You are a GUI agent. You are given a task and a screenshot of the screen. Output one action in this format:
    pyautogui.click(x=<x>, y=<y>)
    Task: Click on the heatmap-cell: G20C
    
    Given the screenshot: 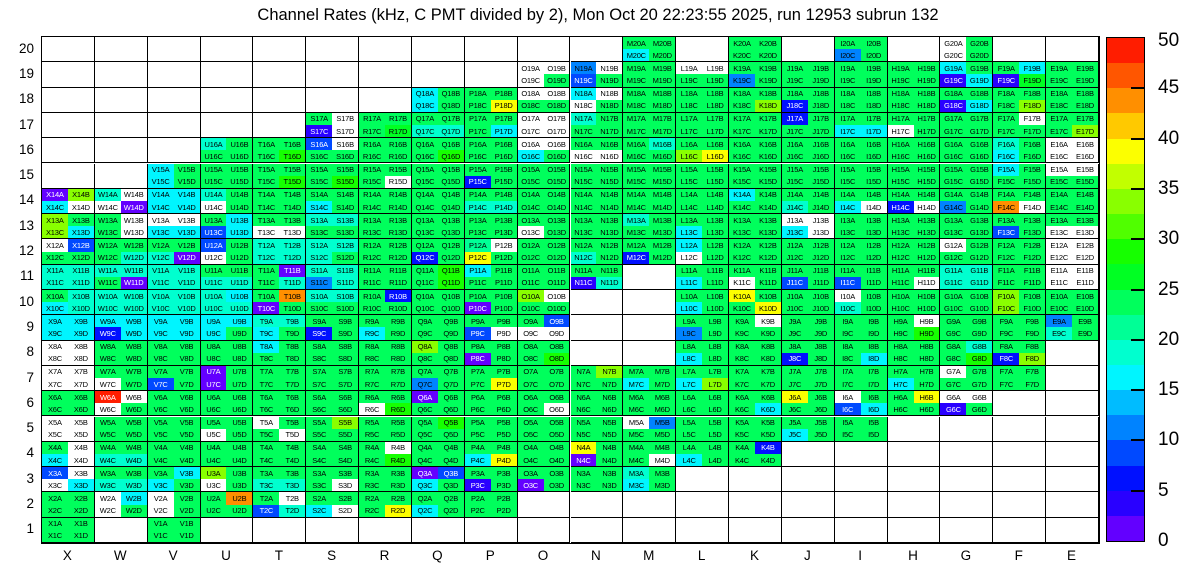 What is the action you would take?
    pyautogui.click(x=953, y=55)
    